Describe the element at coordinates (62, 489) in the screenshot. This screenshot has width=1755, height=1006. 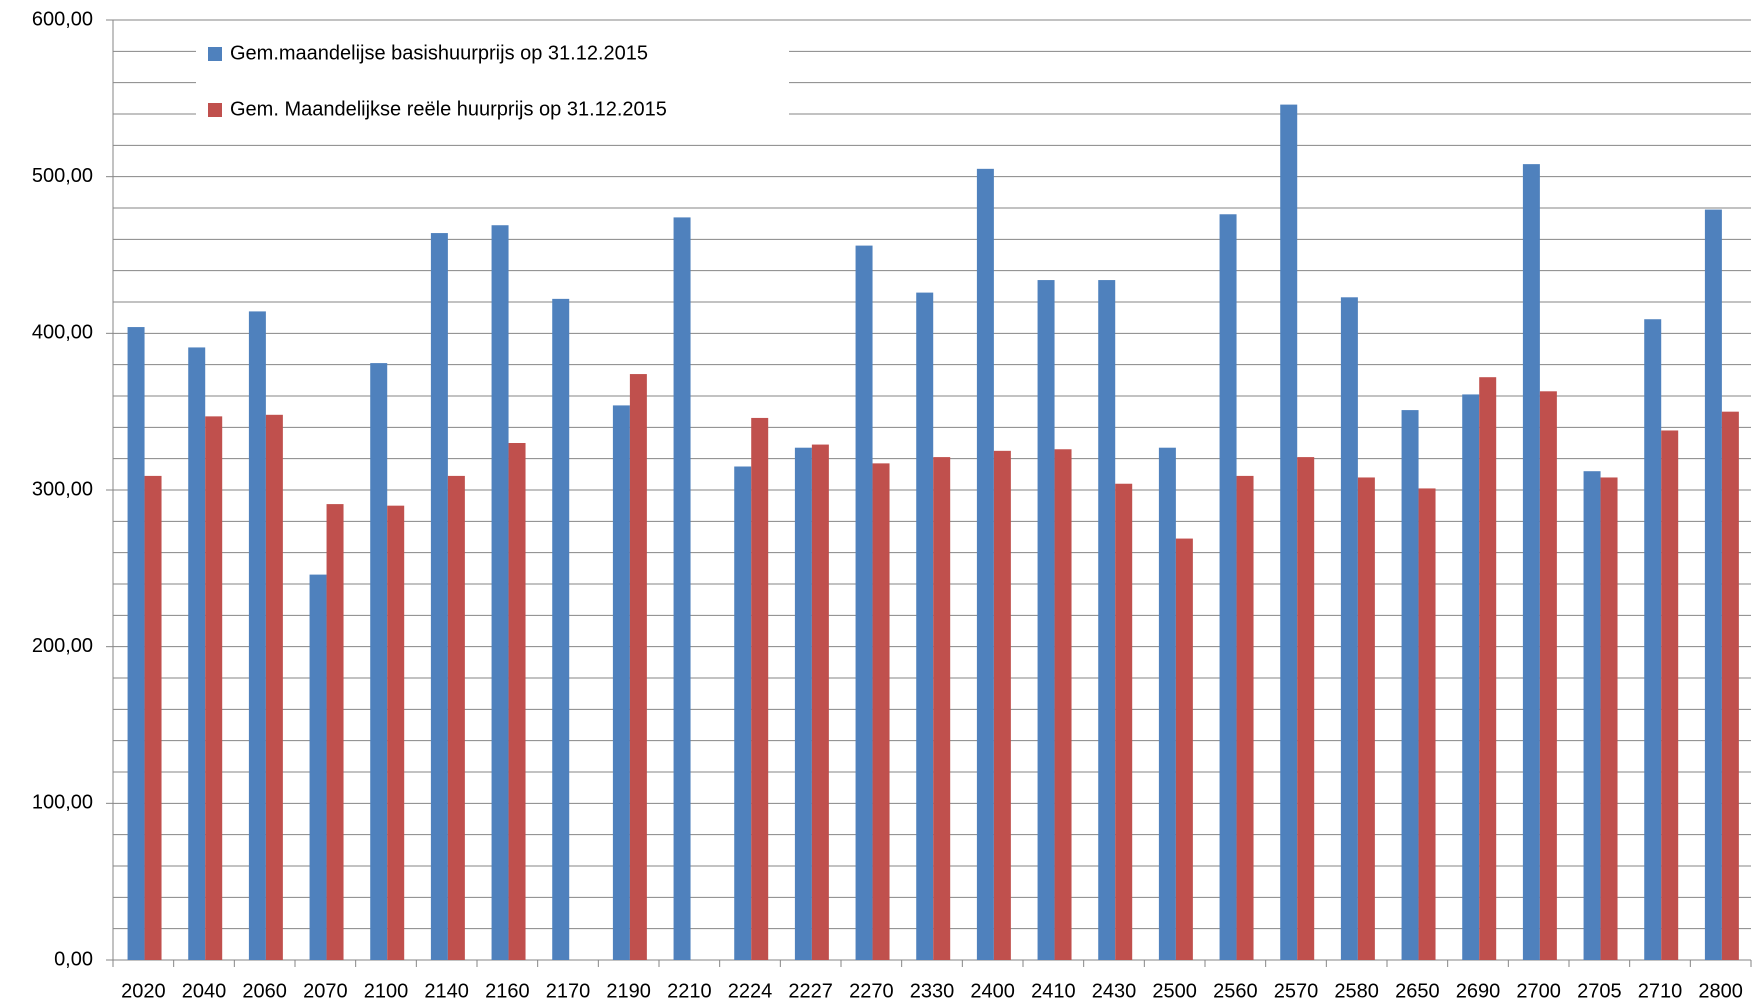
I see `y-tick-label: 300,00` at that location.